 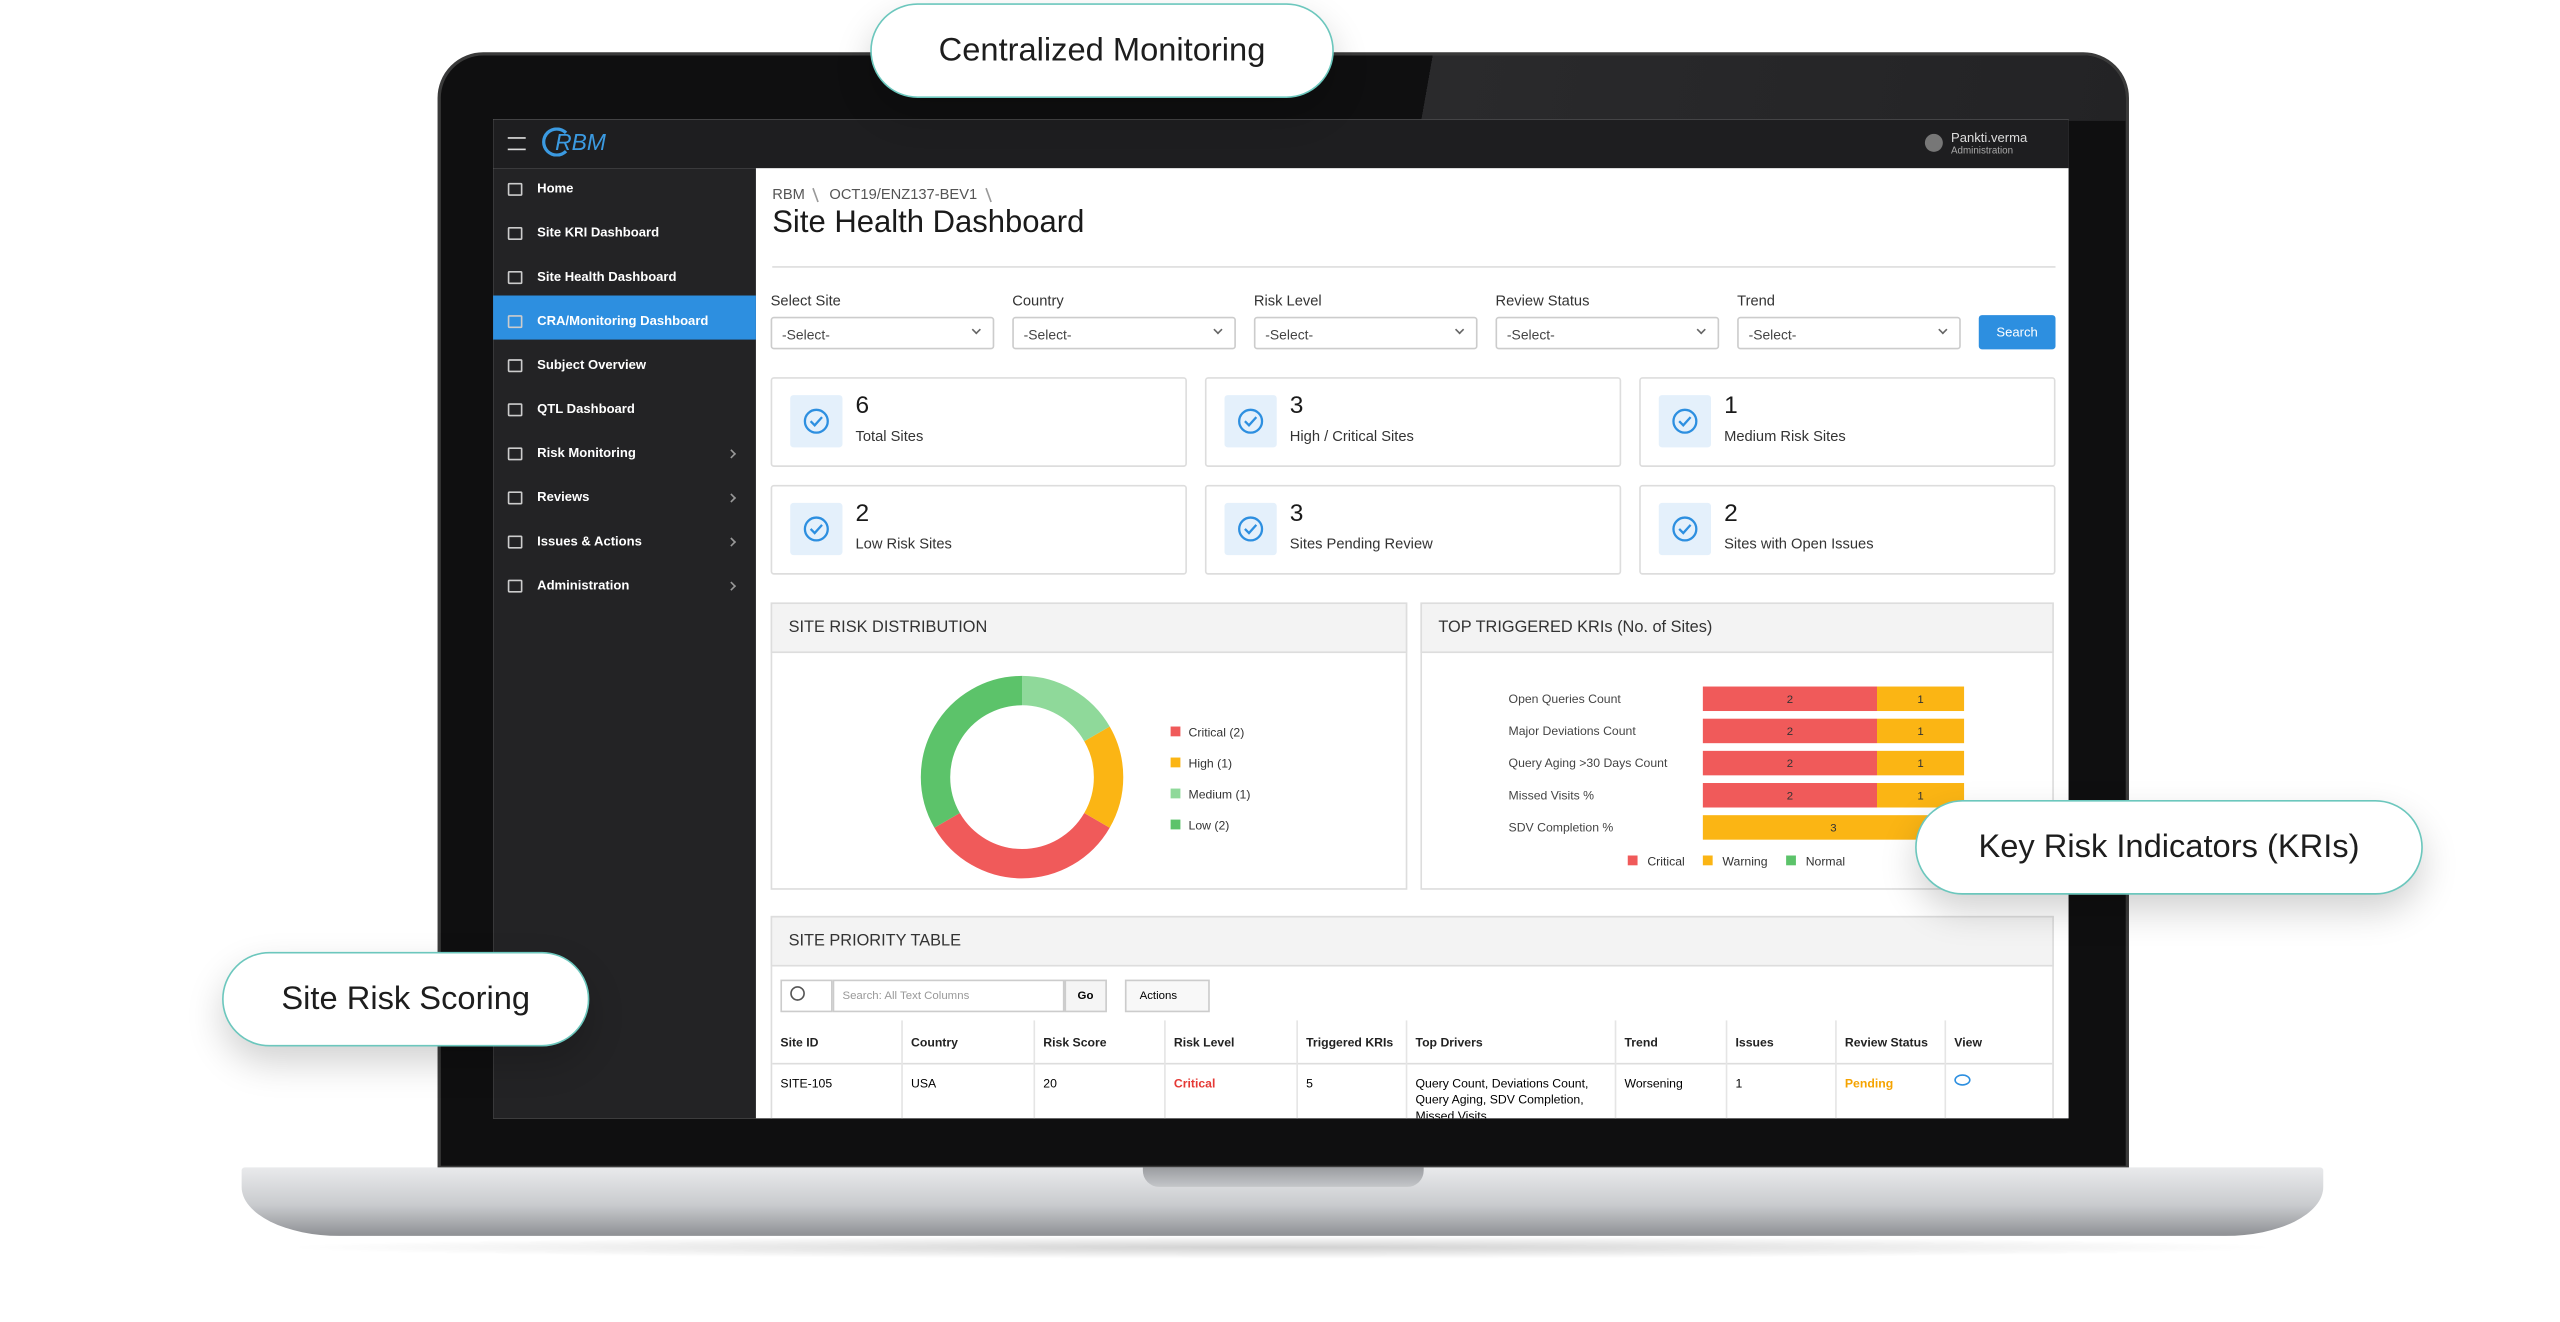 What do you see at coordinates (586, 409) in the screenshot?
I see `nav-item: QTL Dashboard` at bounding box center [586, 409].